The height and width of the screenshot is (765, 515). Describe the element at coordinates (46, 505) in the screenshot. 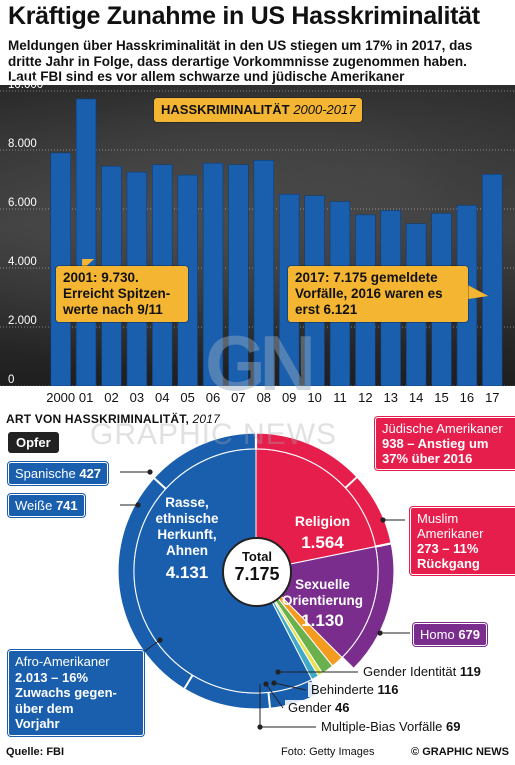

I see `victim-label-weisse: Weiße 741` at that location.